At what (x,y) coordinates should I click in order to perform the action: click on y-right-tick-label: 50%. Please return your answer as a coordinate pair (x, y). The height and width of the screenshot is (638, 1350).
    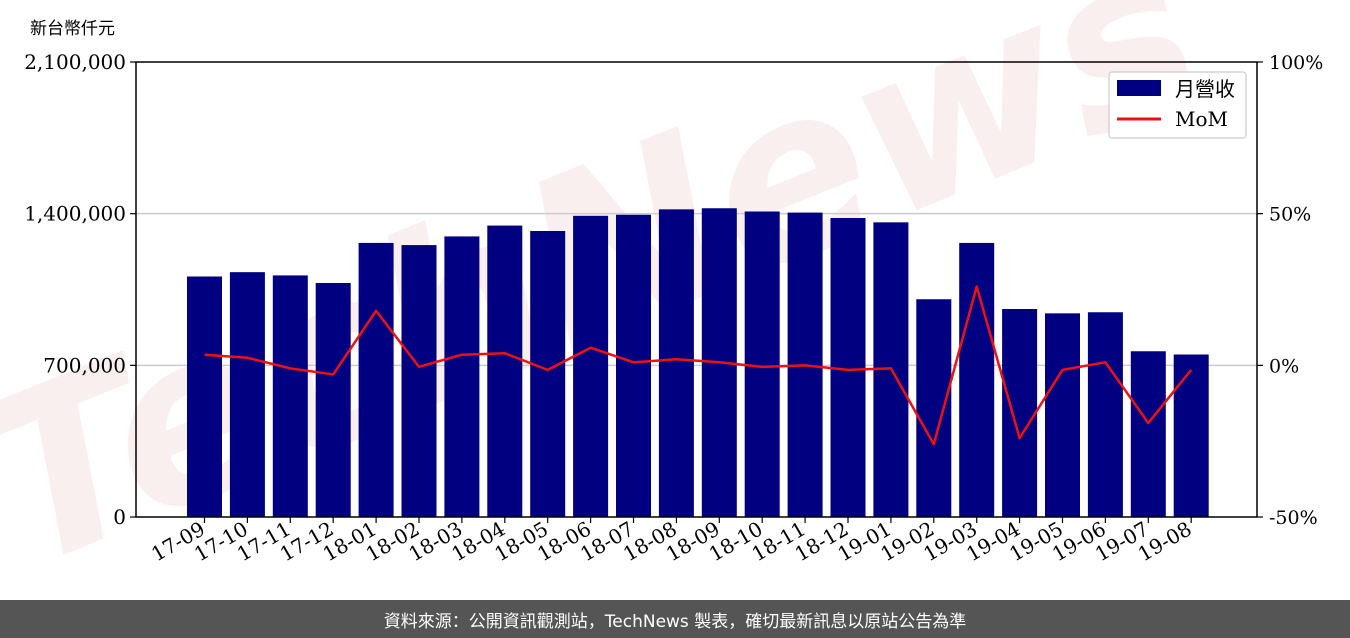
    Looking at the image, I should click on (1290, 215).